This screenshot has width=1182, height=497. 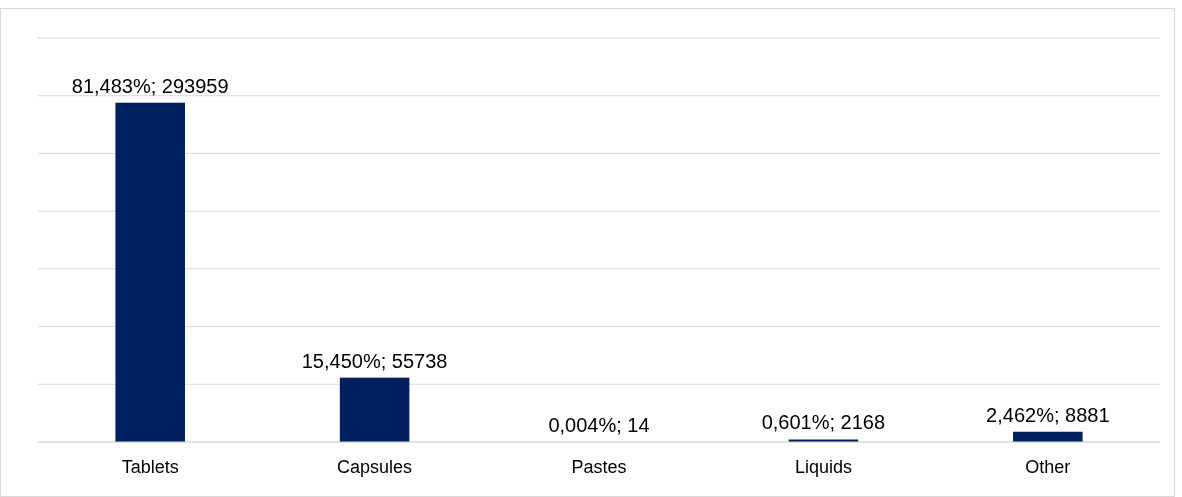 What do you see at coordinates (1048, 414) in the screenshot?
I see `data-label: 2,462%; 8881` at bounding box center [1048, 414].